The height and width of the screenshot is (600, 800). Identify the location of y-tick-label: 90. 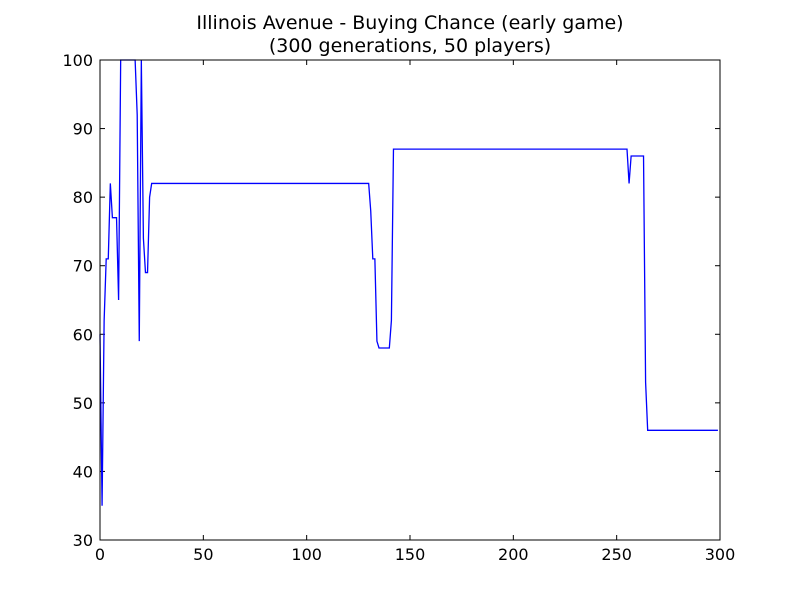
(83, 129).